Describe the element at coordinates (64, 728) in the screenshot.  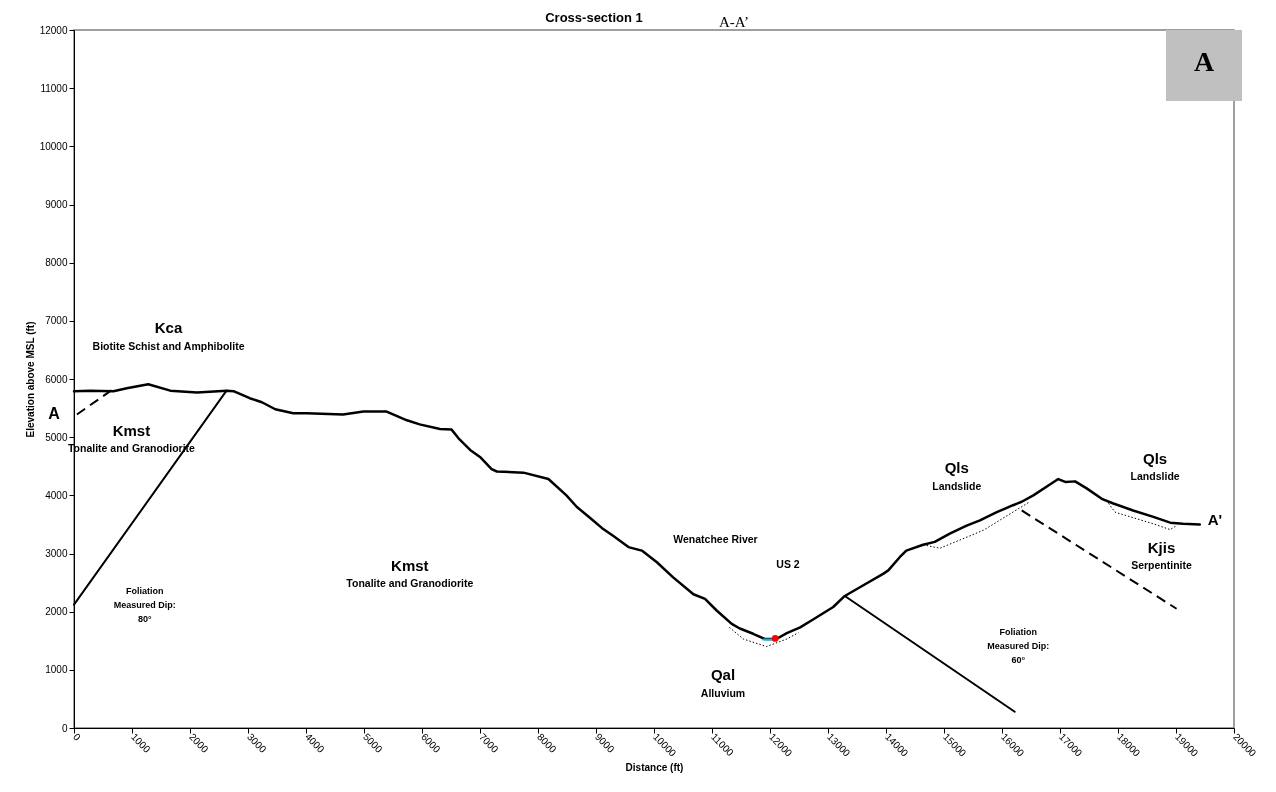
I see `y-tick-label: 0` at that location.